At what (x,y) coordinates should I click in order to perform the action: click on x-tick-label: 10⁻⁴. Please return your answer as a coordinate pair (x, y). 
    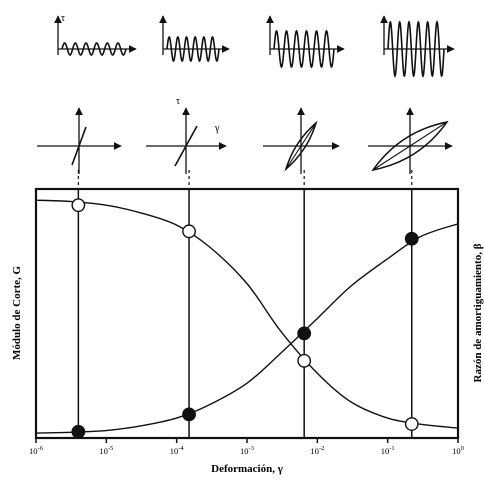
    Looking at the image, I should click on (177, 450).